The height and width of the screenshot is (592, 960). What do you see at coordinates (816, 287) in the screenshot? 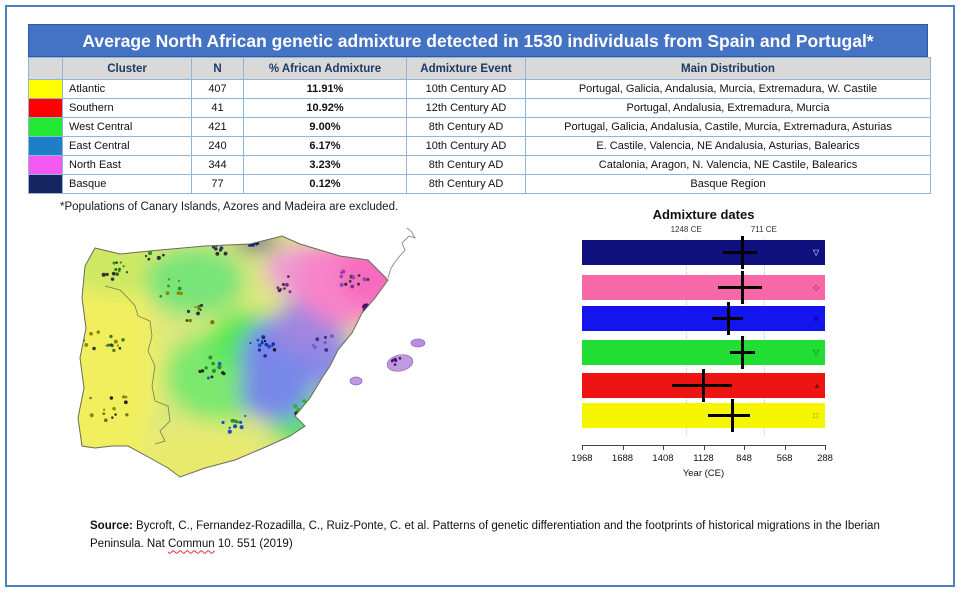
I see `cluster-marker-icon: ◇` at bounding box center [816, 287].